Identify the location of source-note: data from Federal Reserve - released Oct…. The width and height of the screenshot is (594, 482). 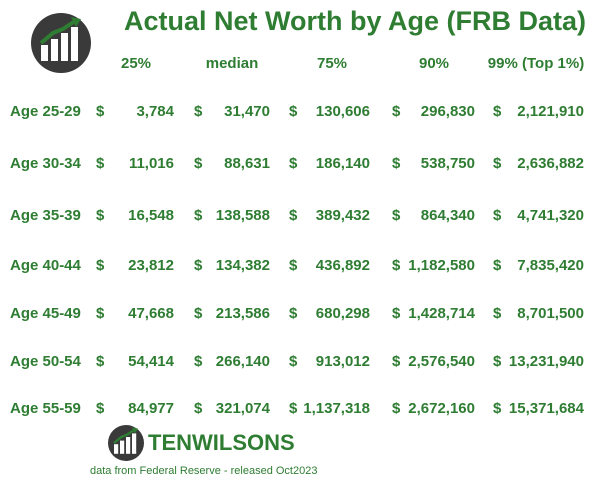
(204, 471).